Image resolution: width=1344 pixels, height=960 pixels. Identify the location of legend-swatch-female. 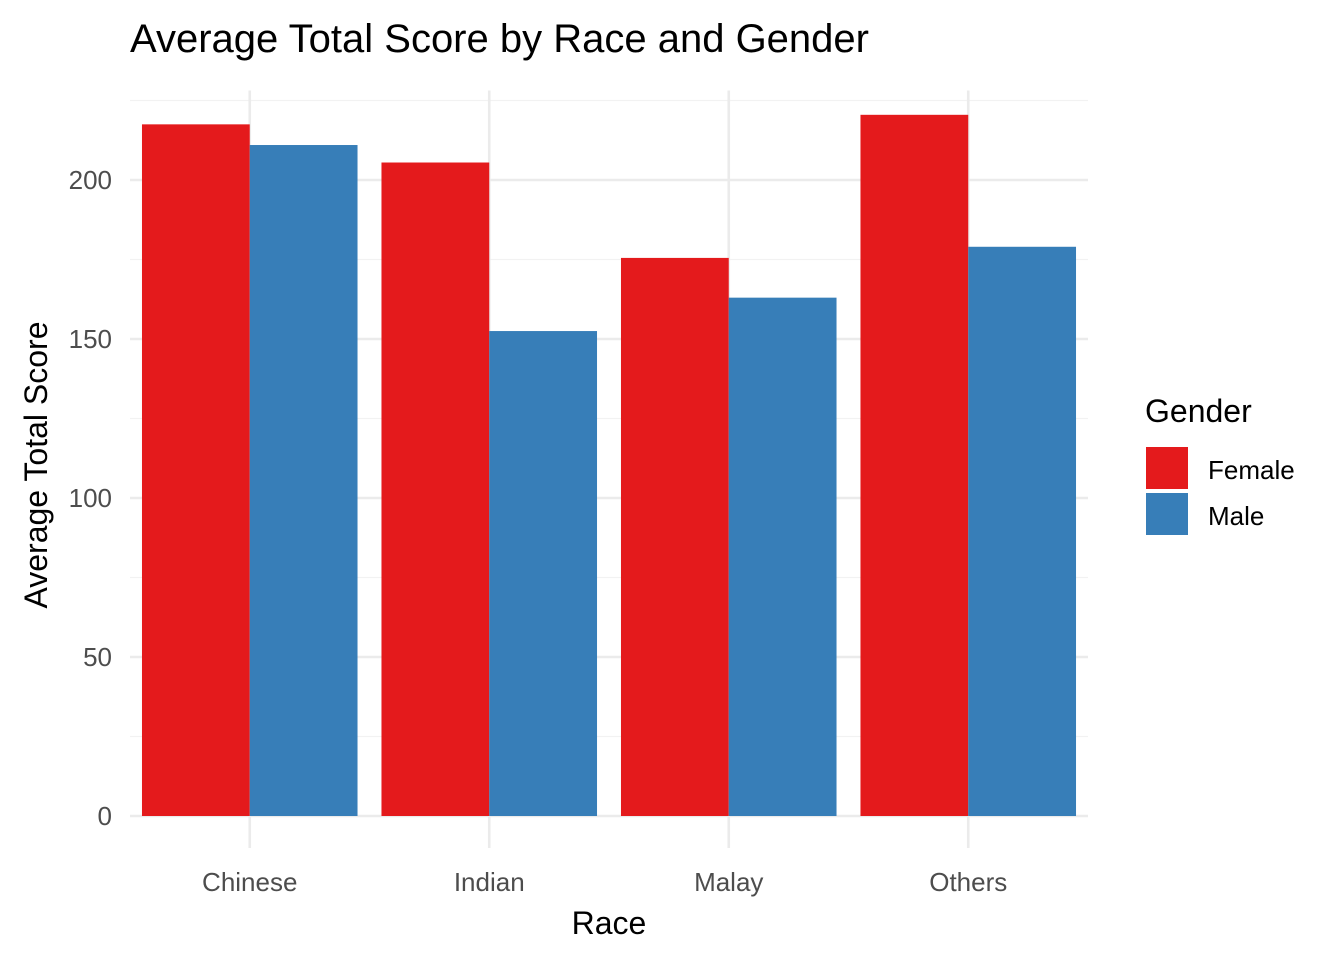
(1167, 468).